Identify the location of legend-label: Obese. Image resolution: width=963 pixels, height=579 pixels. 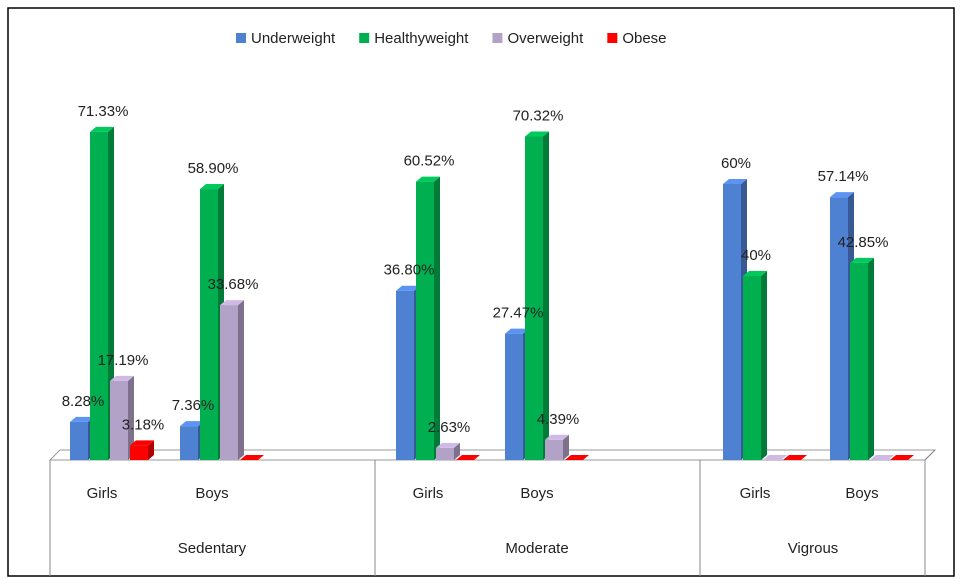
(644, 38).